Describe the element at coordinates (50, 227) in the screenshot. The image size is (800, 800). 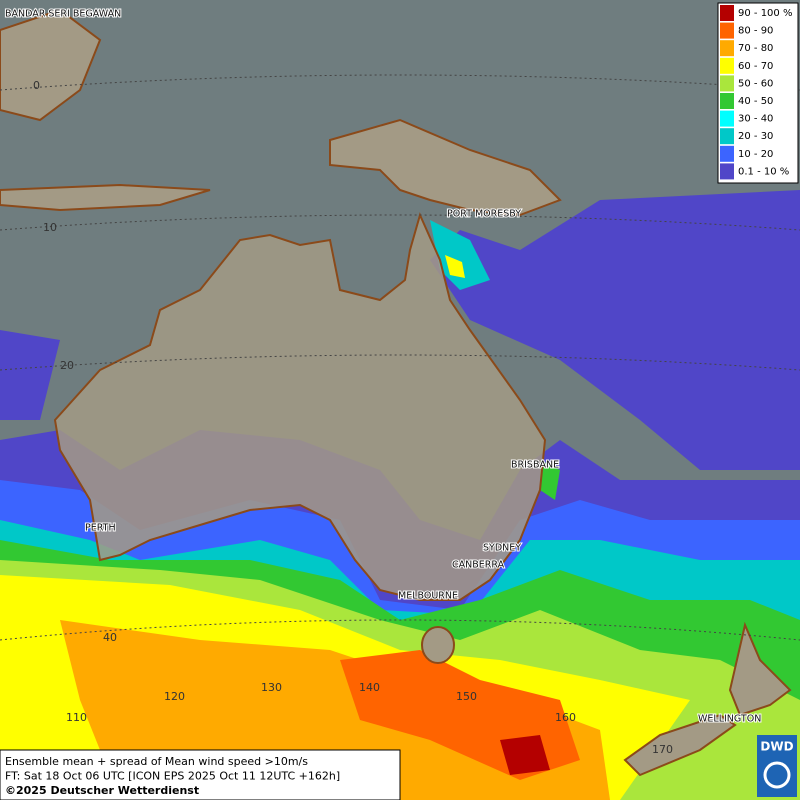
I see `graticule-label: 10` at that location.